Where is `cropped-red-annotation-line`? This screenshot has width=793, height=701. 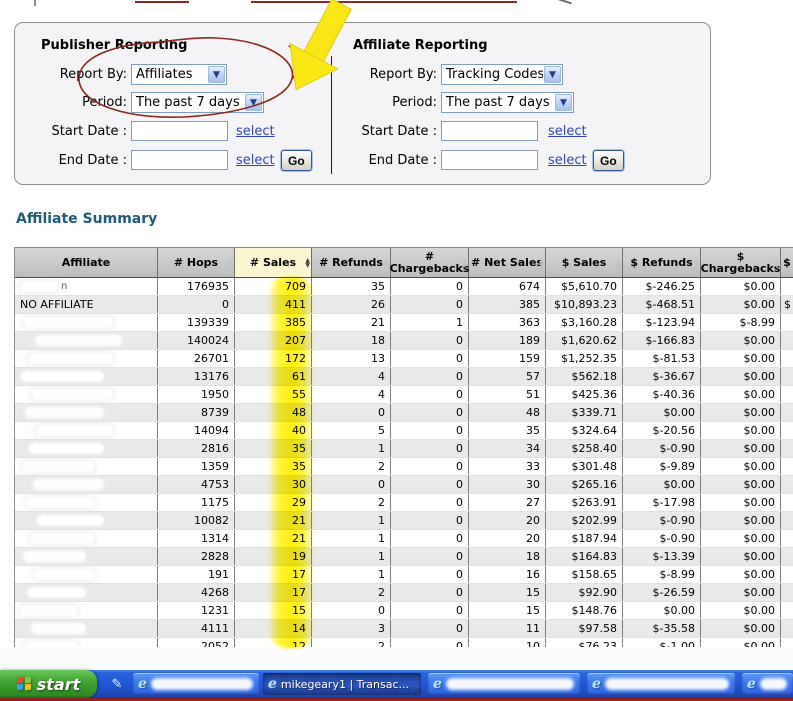 cropped-red-annotation-line is located at coordinates (162, 2).